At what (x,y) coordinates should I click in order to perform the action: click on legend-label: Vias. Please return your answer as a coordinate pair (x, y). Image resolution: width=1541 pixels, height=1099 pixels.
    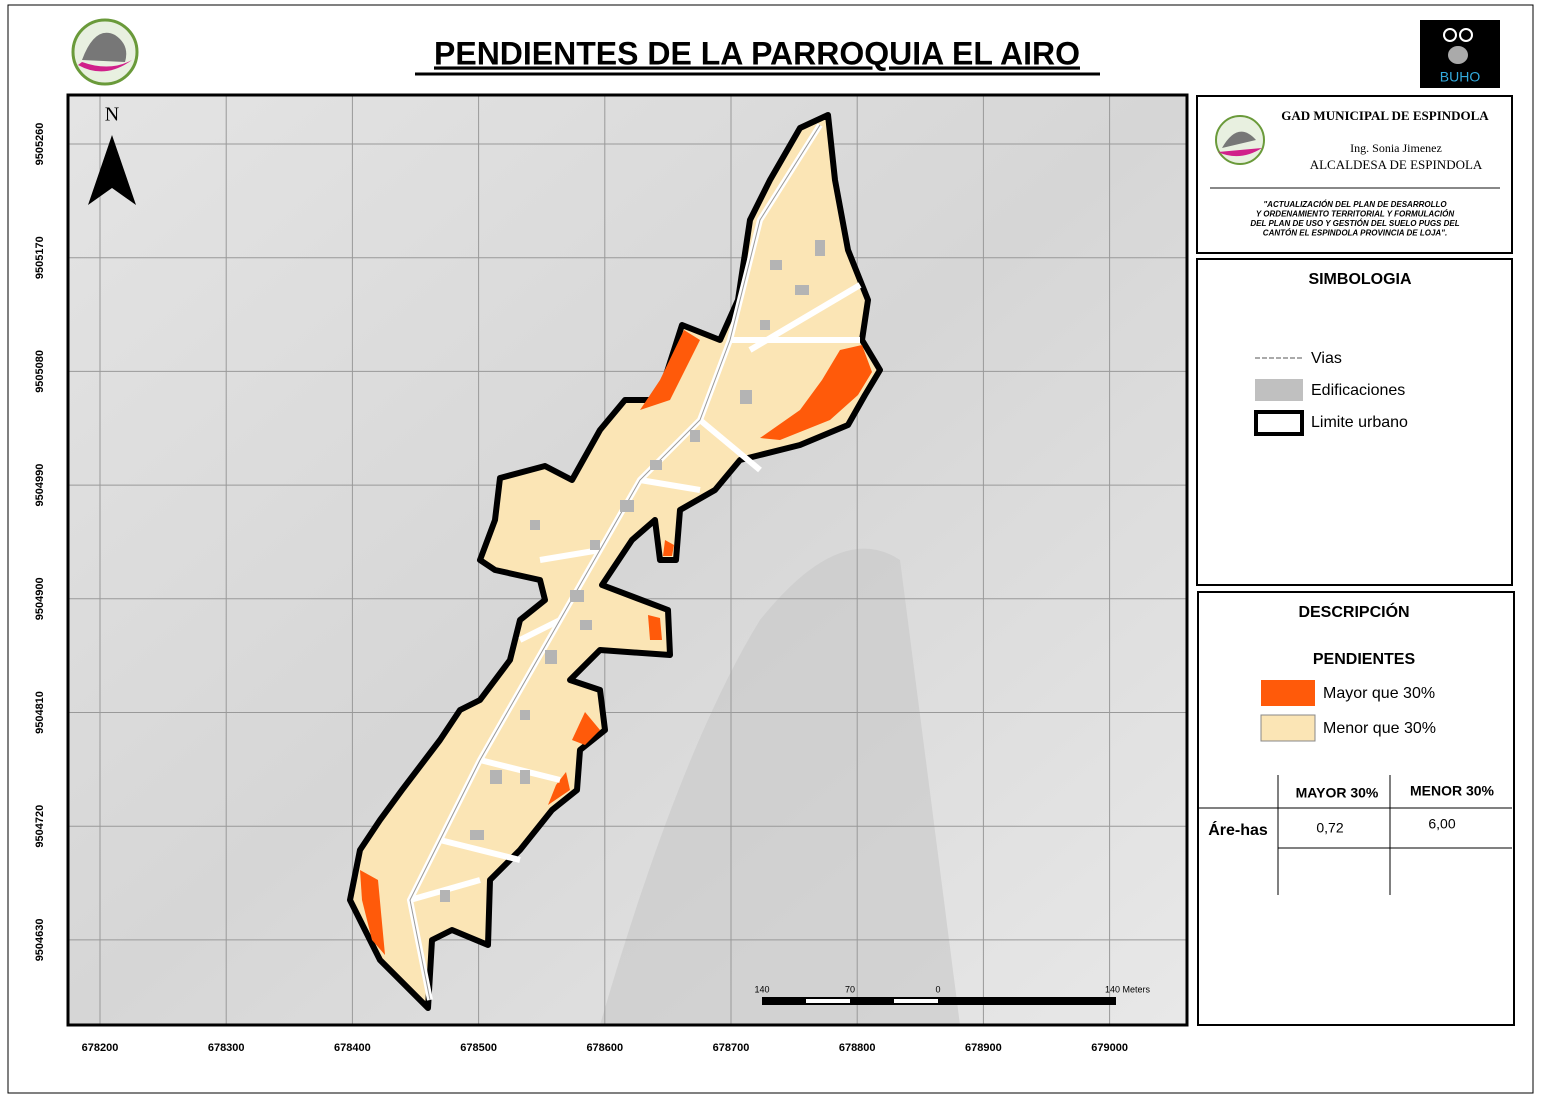
    Looking at the image, I should click on (1326, 358).